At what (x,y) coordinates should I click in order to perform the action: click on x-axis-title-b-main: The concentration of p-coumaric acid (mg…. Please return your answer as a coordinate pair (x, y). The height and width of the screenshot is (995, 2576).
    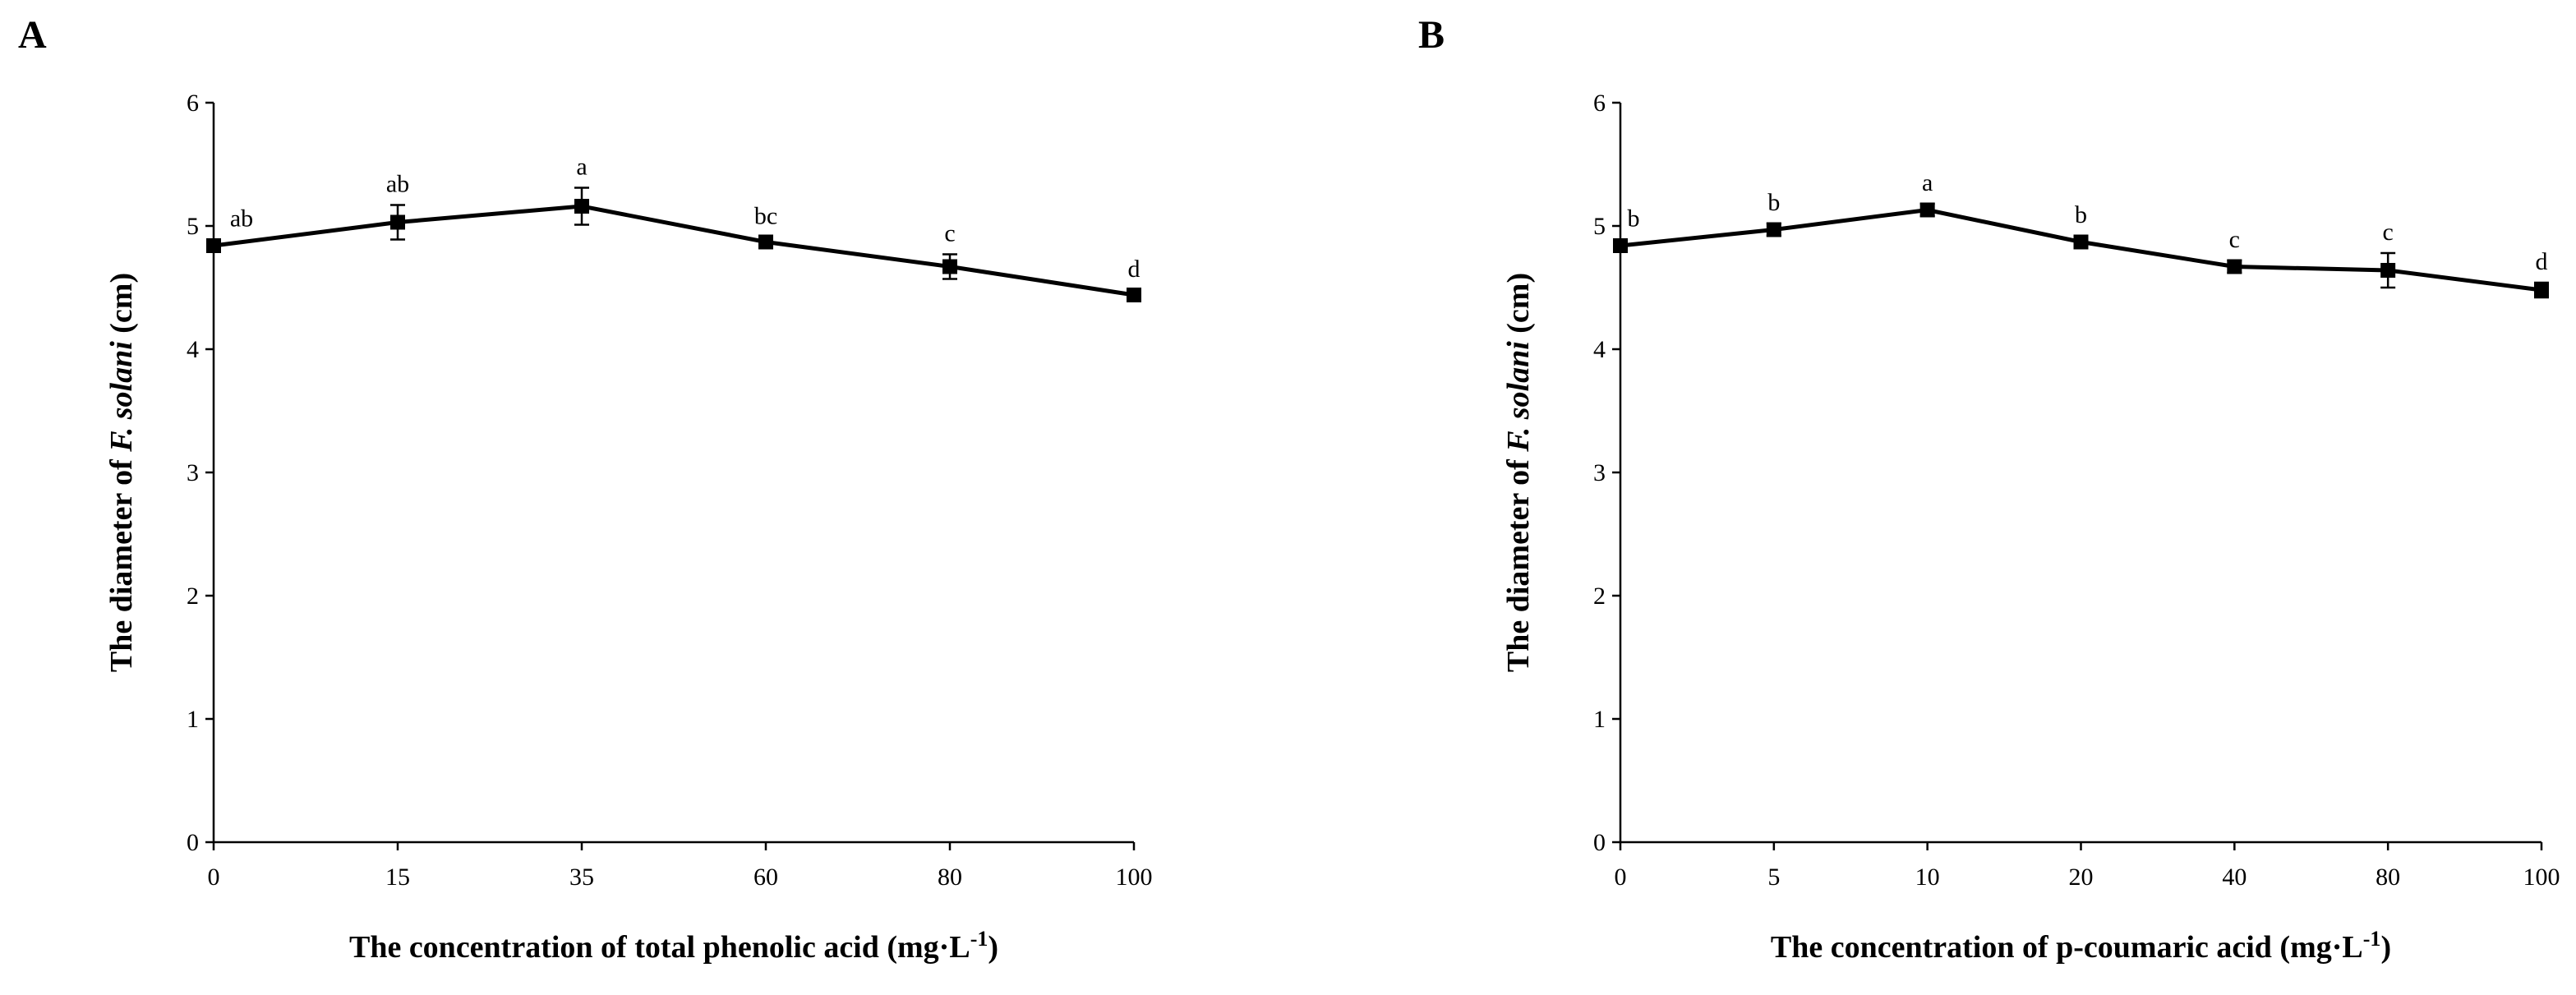
    Looking at the image, I should click on (2067, 947).